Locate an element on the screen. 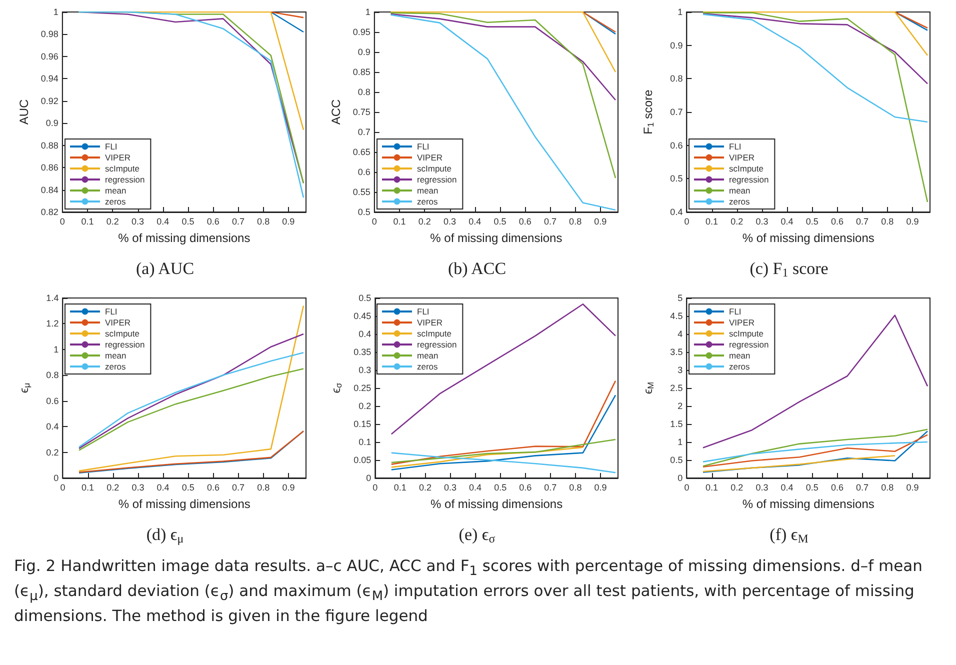  y-tick-label: 1.5 is located at coordinates (676, 424).